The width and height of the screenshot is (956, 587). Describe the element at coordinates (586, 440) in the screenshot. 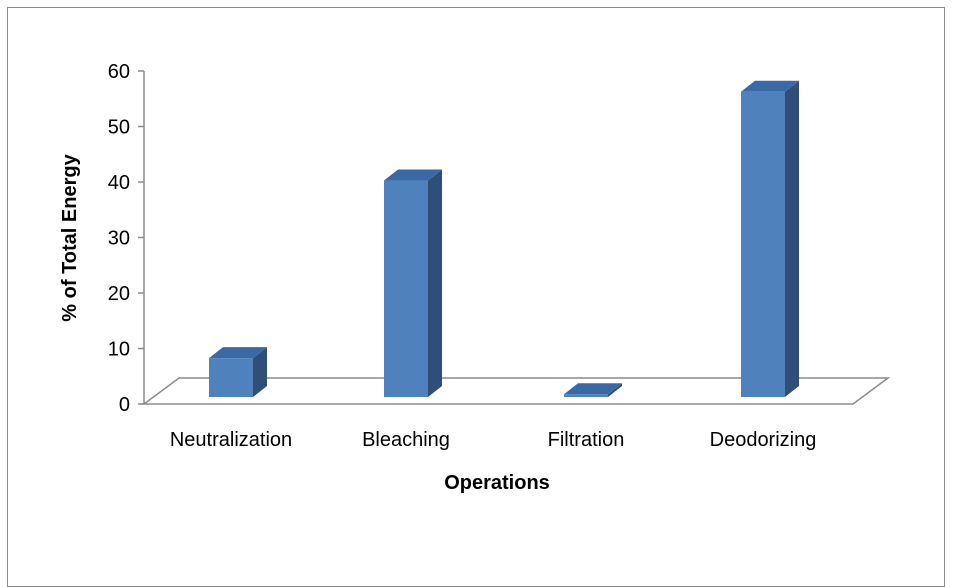

I see `x-tick-label: Filtration` at that location.